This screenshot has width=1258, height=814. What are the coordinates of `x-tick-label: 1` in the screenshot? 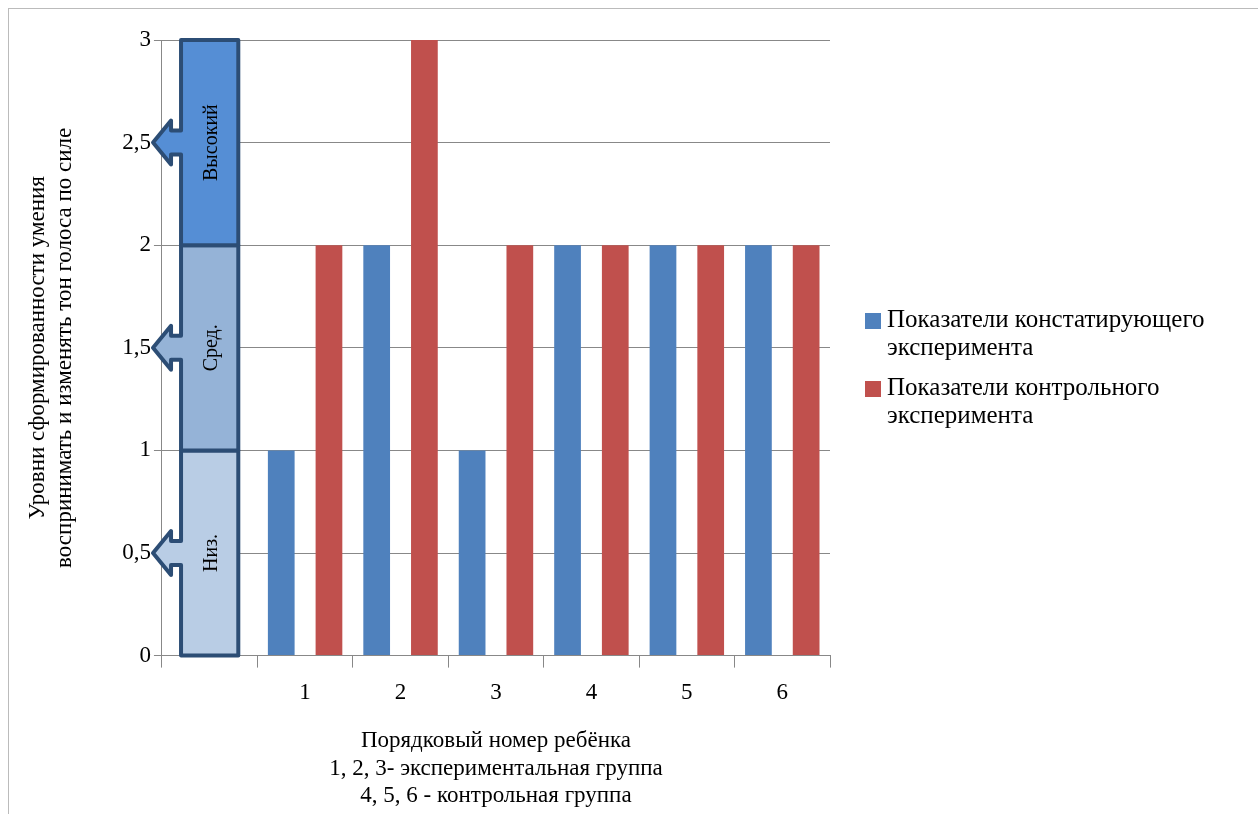 It's located at (305, 692).